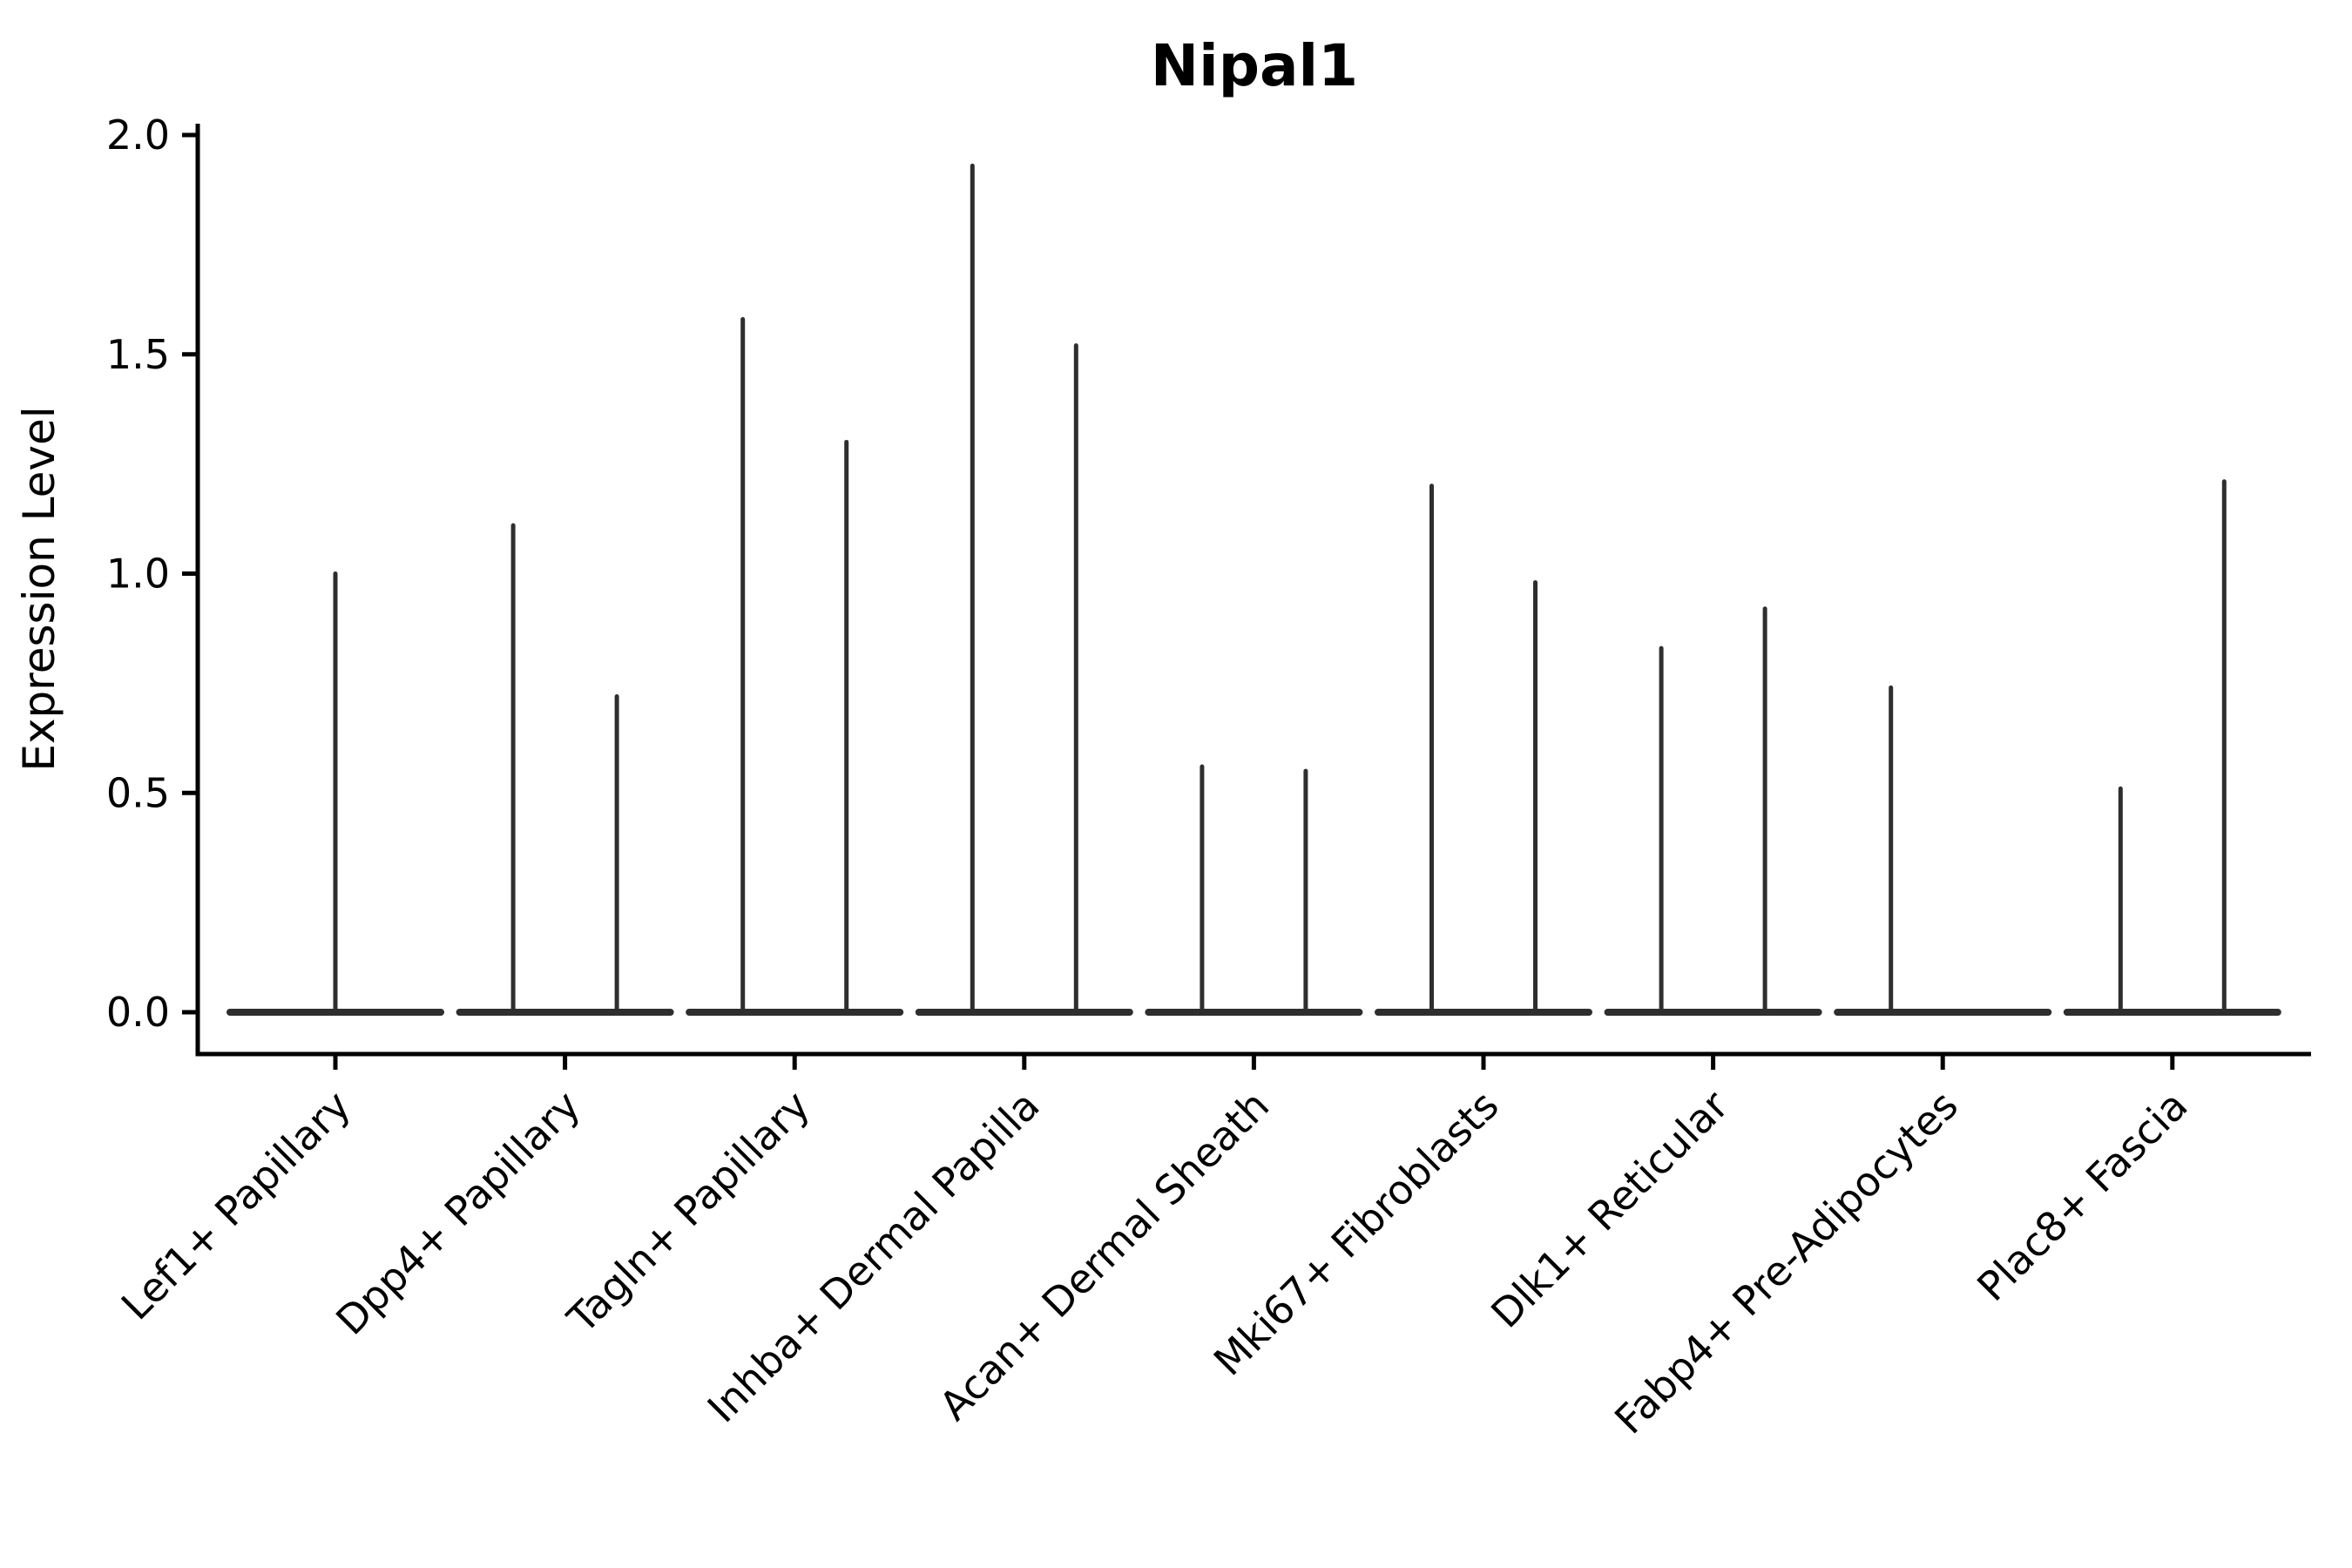 The height and width of the screenshot is (1568, 2352). I want to click on x-tick-label: Plac8+ Fascia, so click(2082, 1196).